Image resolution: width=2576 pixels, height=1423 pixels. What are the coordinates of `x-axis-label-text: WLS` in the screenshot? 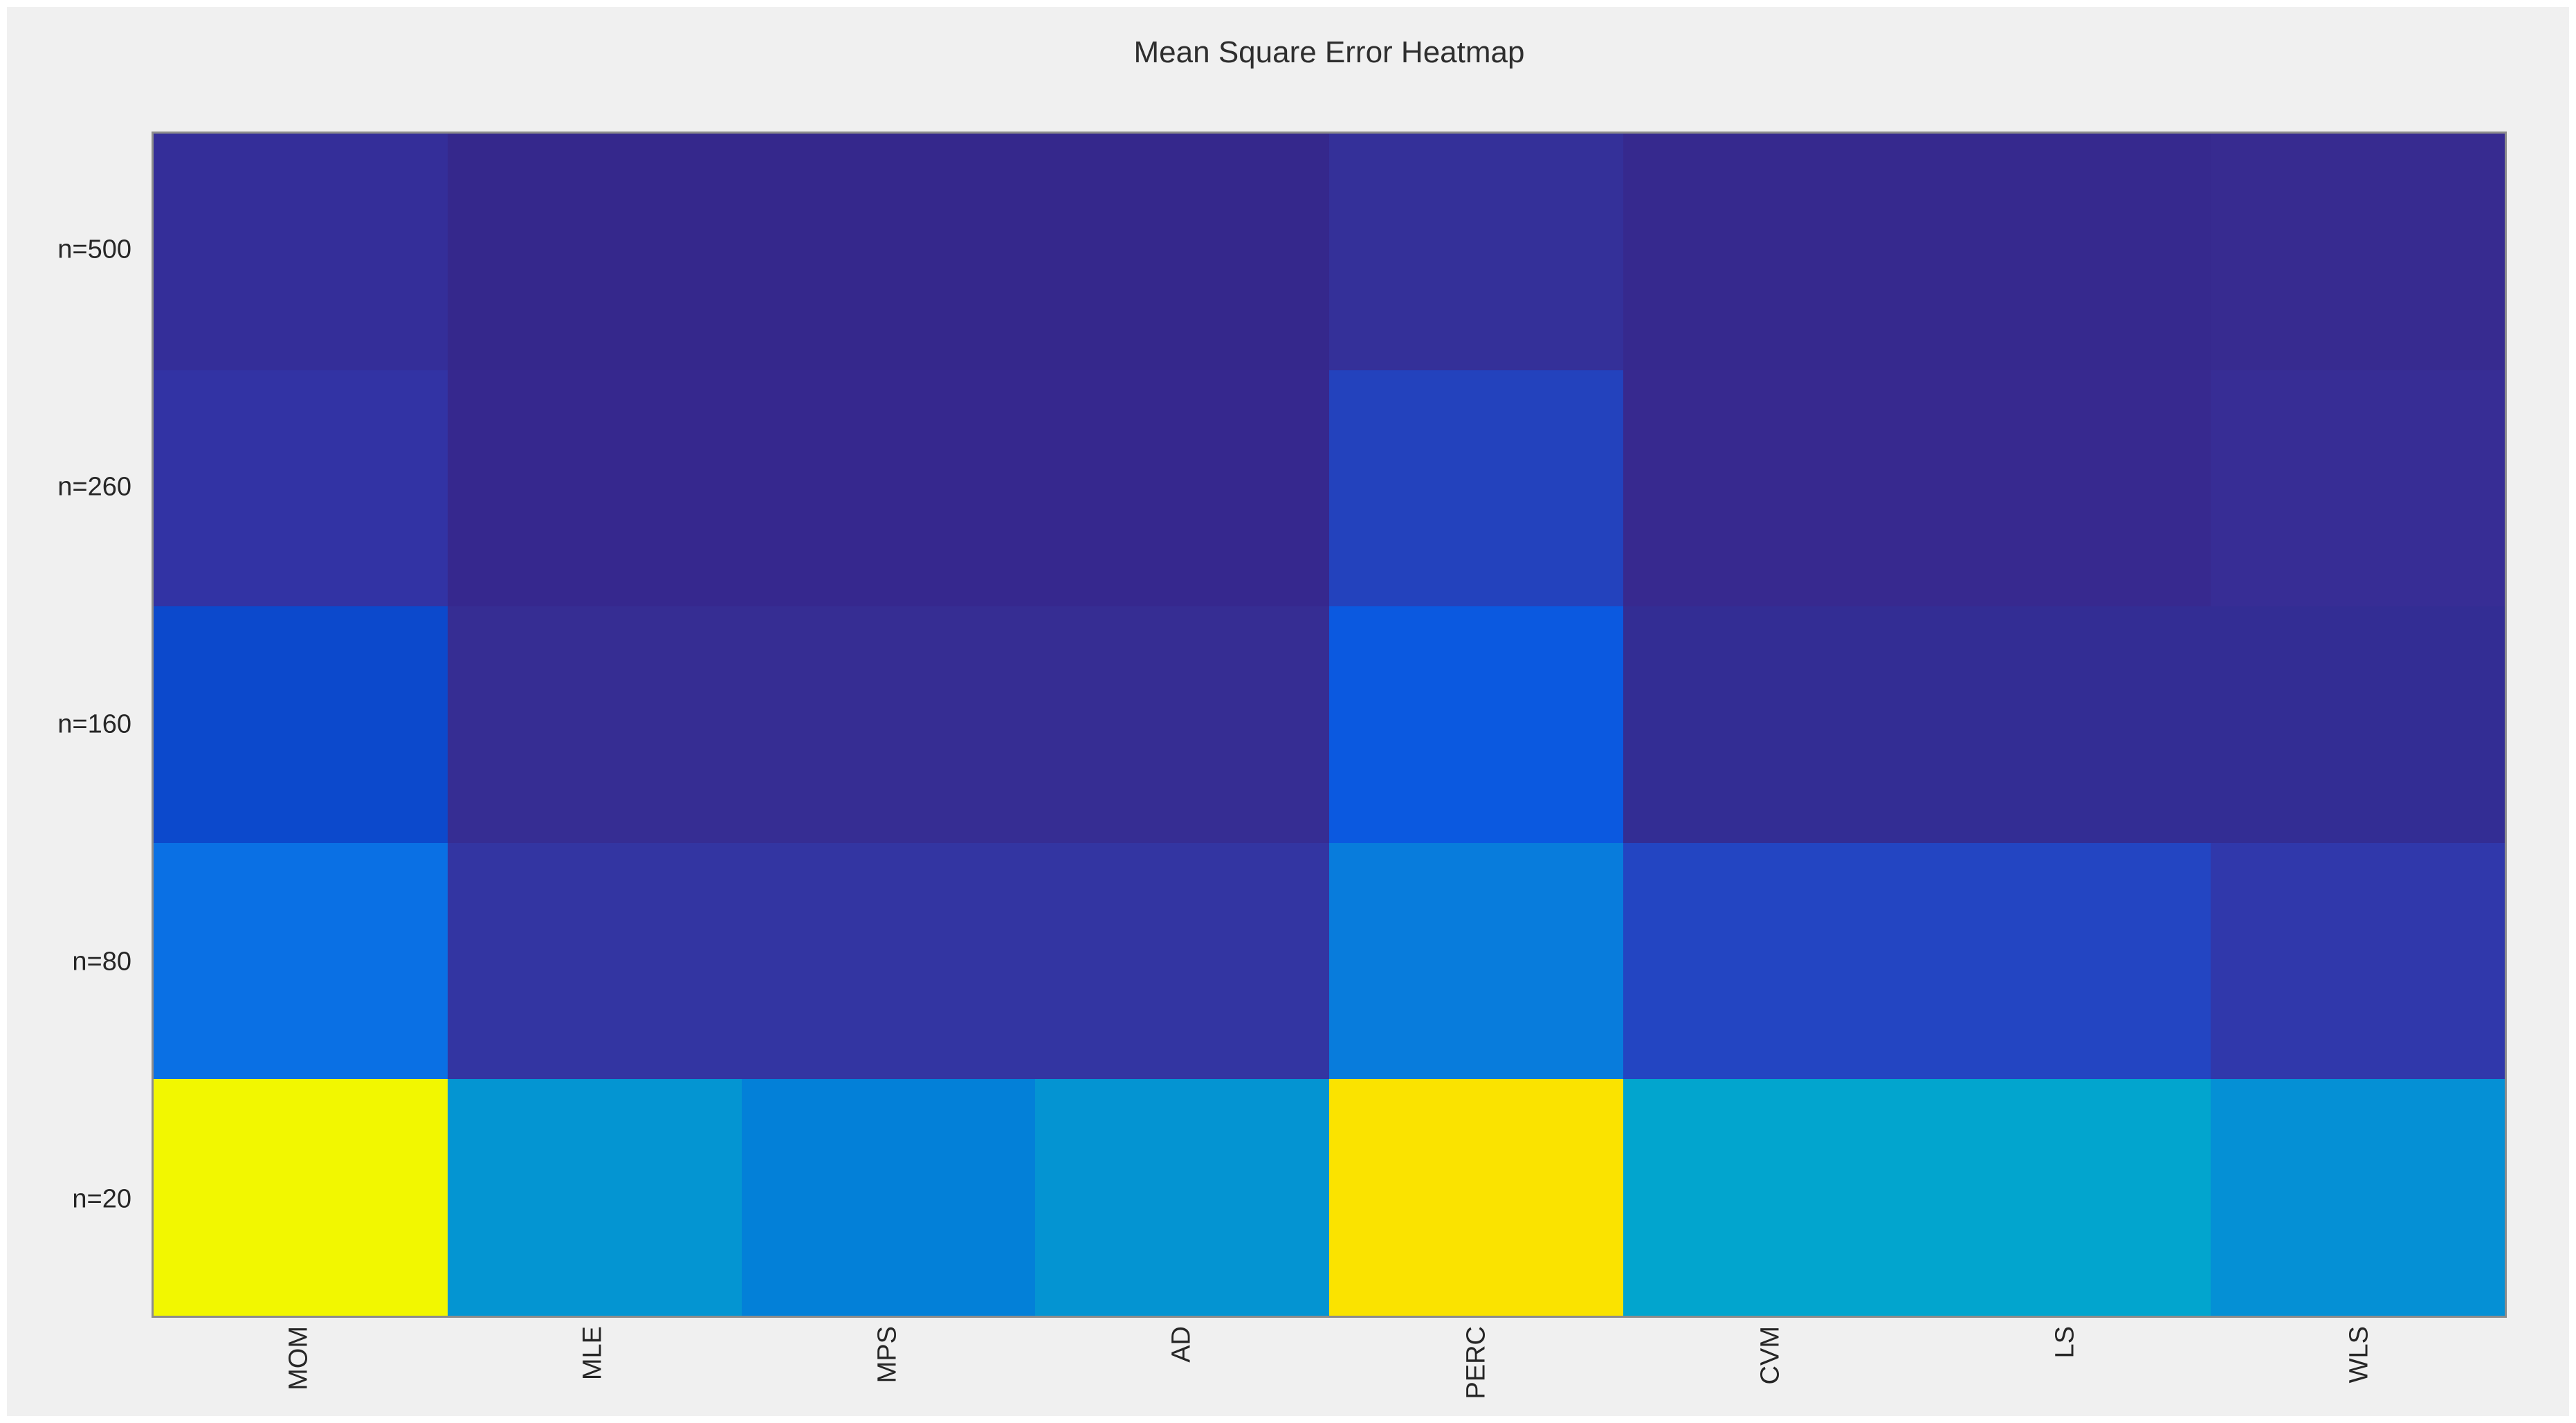 It's located at (2359, 1355).